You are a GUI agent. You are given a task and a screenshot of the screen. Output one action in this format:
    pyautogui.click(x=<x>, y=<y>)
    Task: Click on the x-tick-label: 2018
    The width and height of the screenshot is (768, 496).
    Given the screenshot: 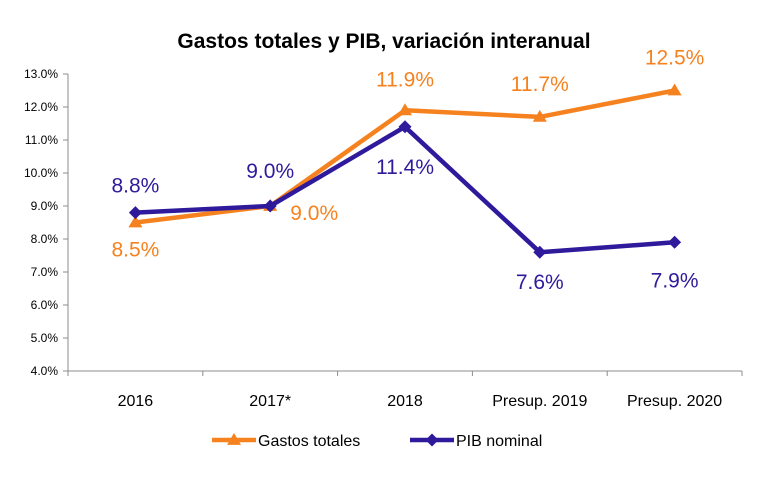 What is the action you would take?
    pyautogui.click(x=405, y=401)
    